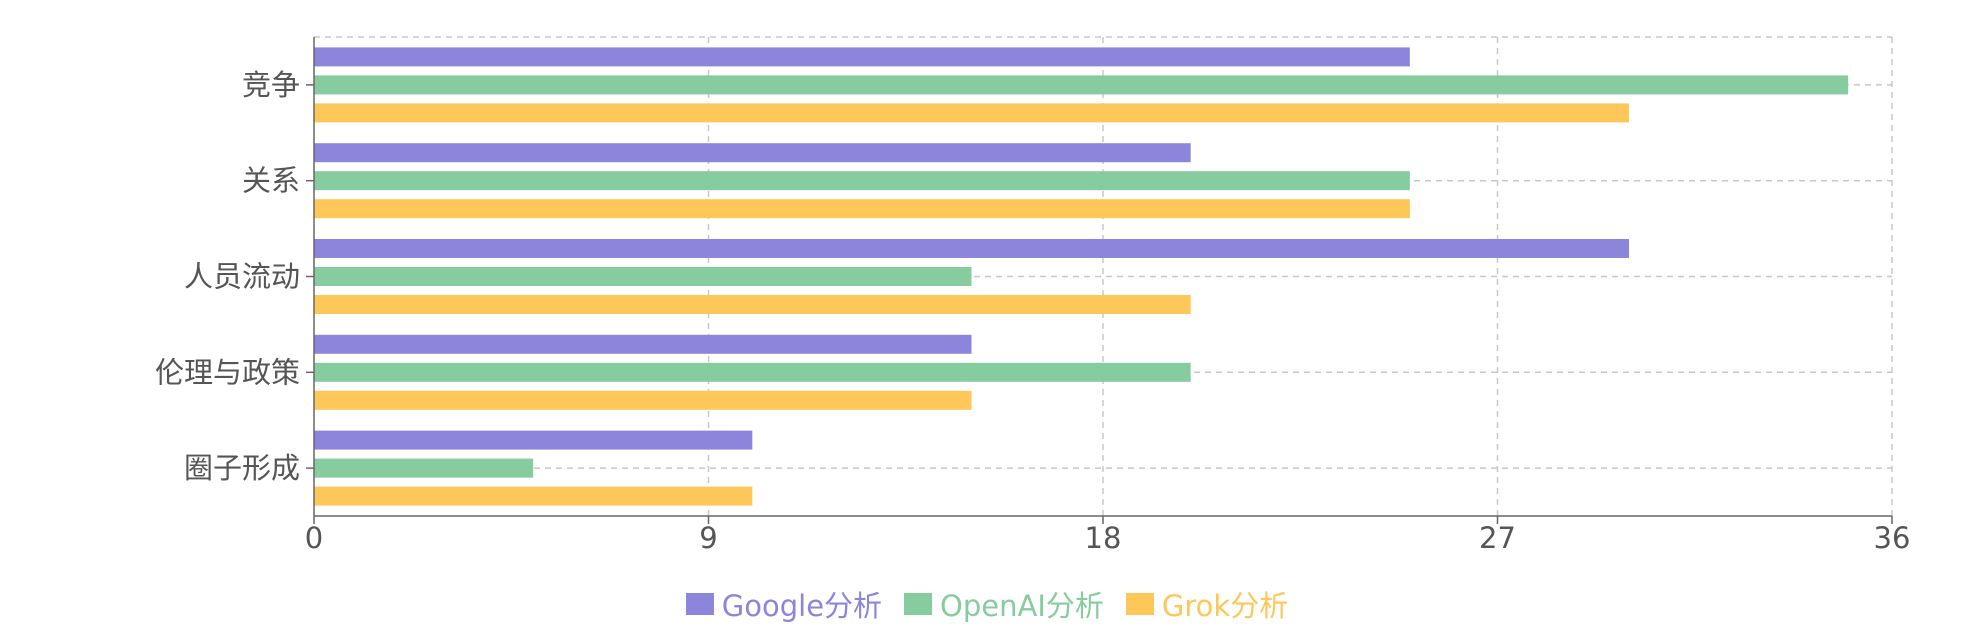 The width and height of the screenshot is (1974, 644). I want to click on bar-3-3: 人员流动 Grok分析: 20, so click(752, 304).